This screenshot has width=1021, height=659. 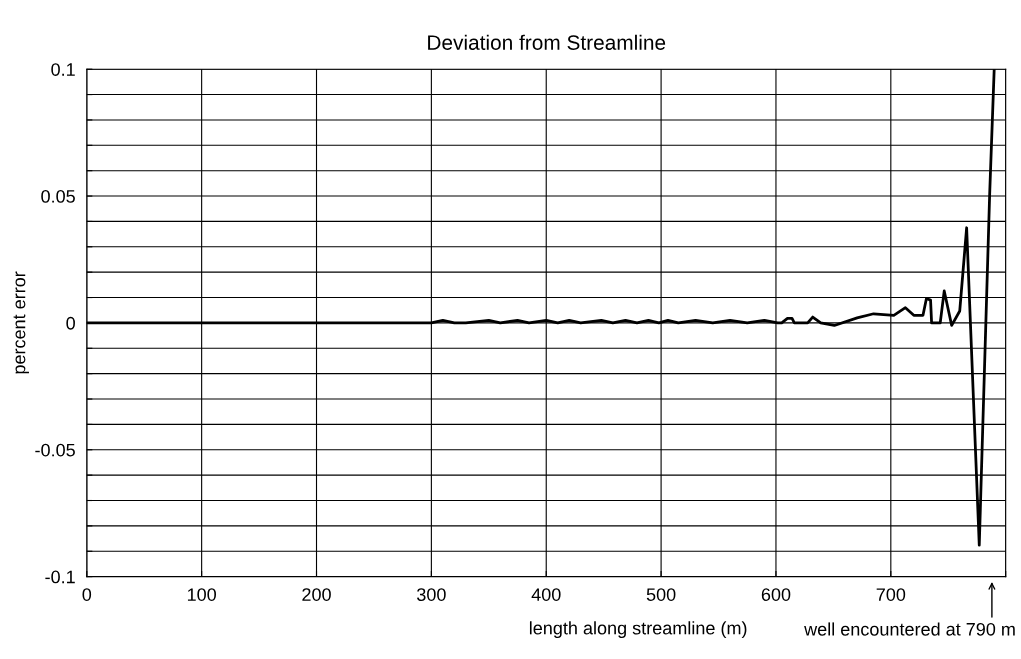 I want to click on chart-title: Deviation from Streamline, so click(x=547, y=42).